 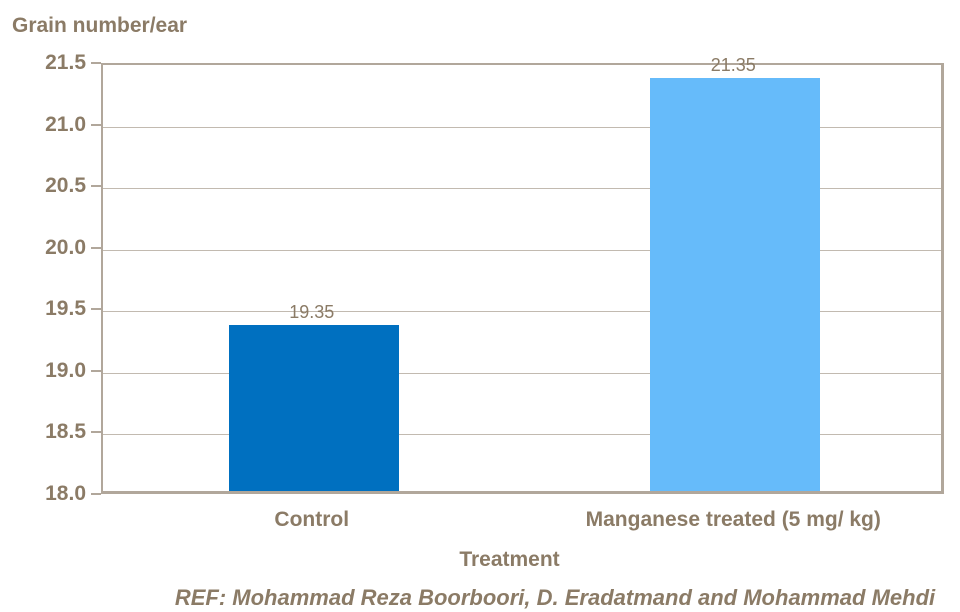 I want to click on bar-value-label: 19.35, so click(x=312, y=311).